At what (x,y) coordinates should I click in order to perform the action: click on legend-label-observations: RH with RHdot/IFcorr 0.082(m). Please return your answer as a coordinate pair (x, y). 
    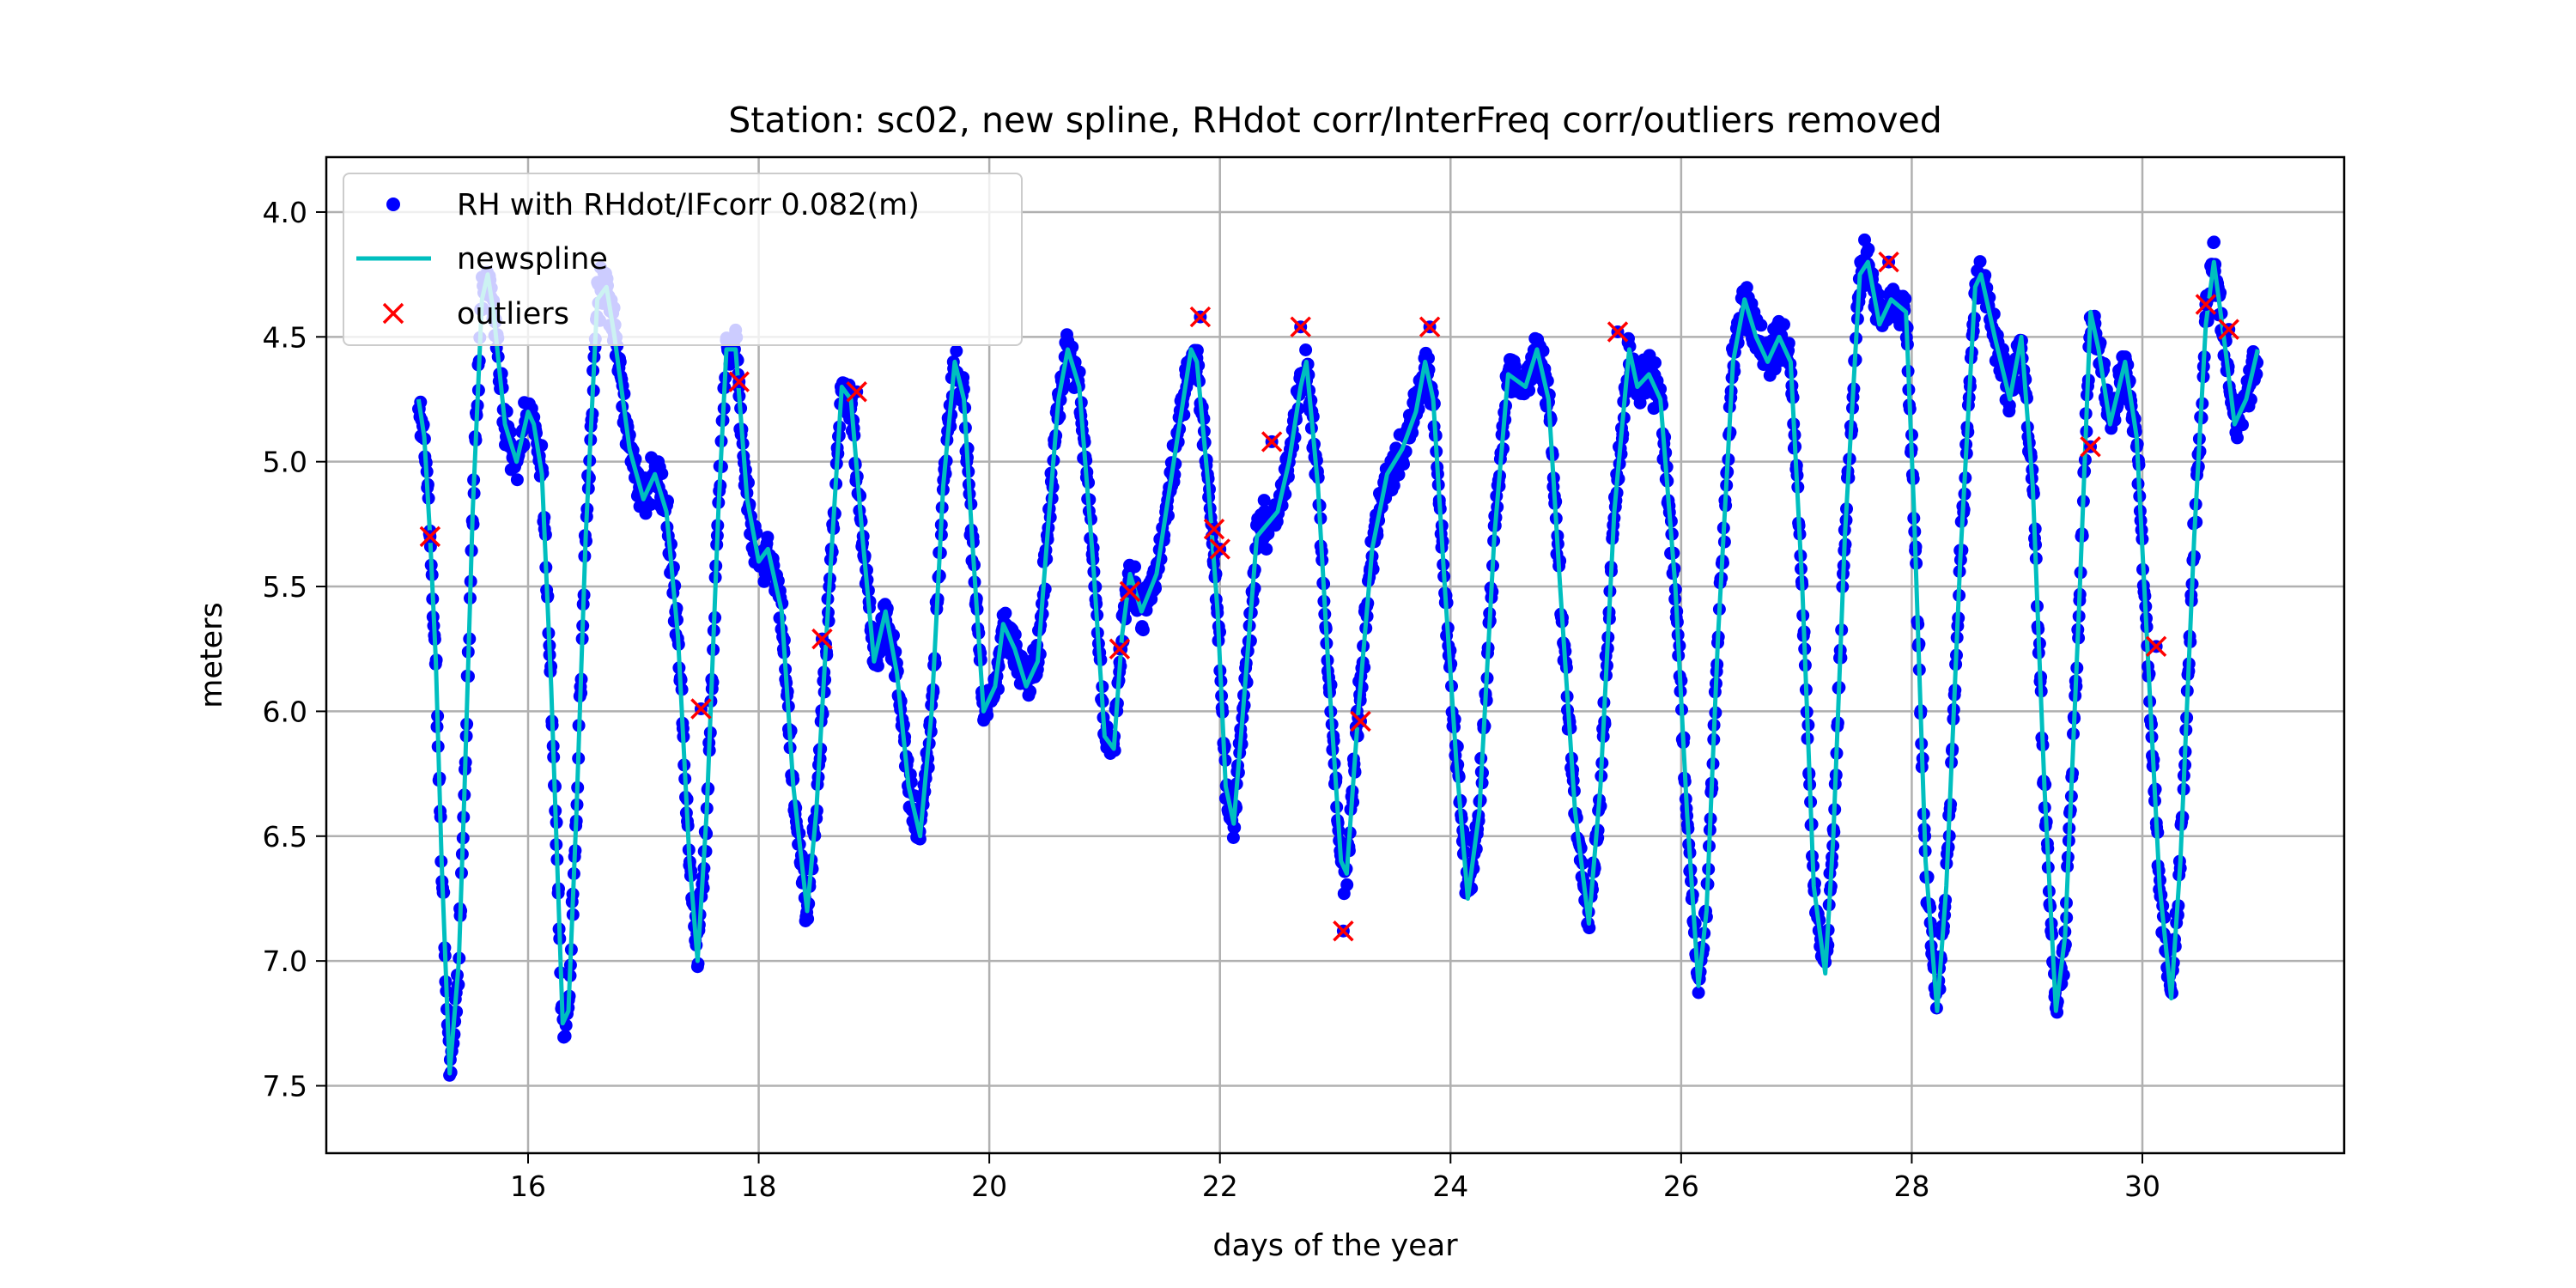
    Looking at the image, I should click on (689, 205).